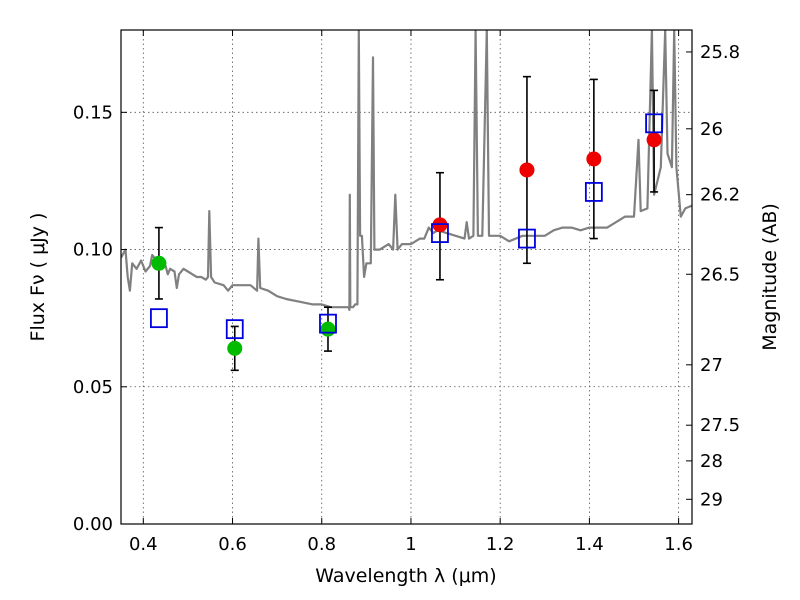 This screenshot has width=800, height=600. Describe the element at coordinates (720, 274) in the screenshot. I see `mag-tick-label: 26.5` at that location.